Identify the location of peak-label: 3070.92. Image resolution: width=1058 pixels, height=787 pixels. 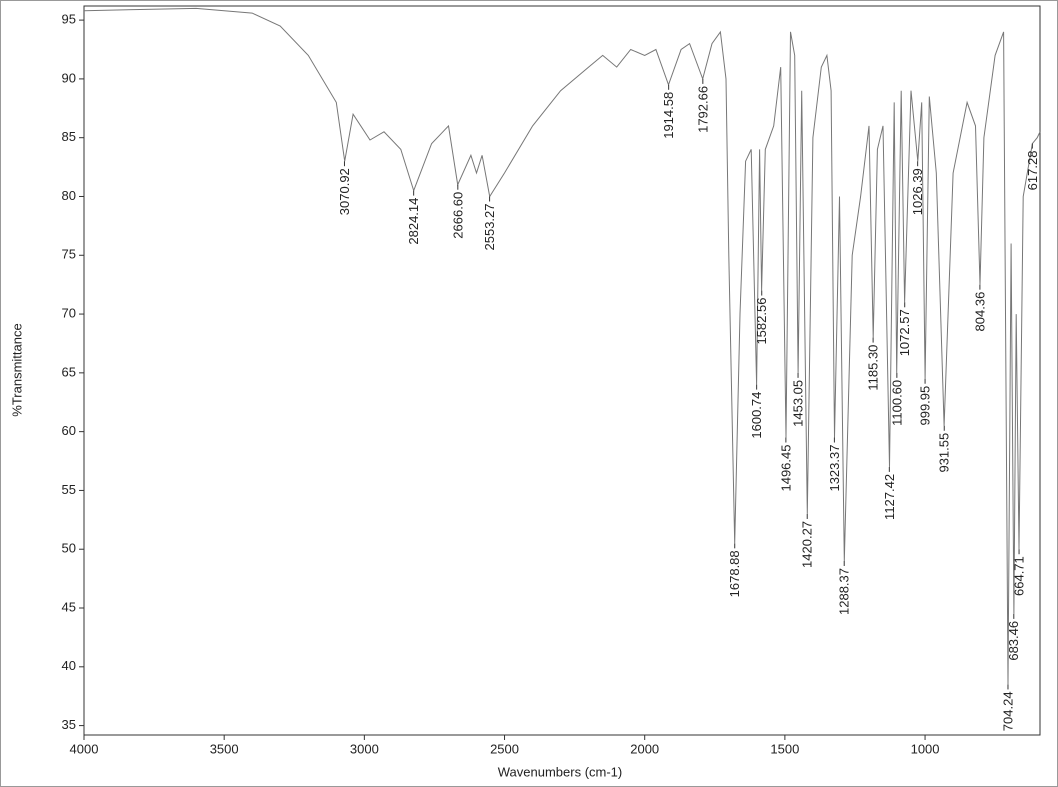
(344, 191).